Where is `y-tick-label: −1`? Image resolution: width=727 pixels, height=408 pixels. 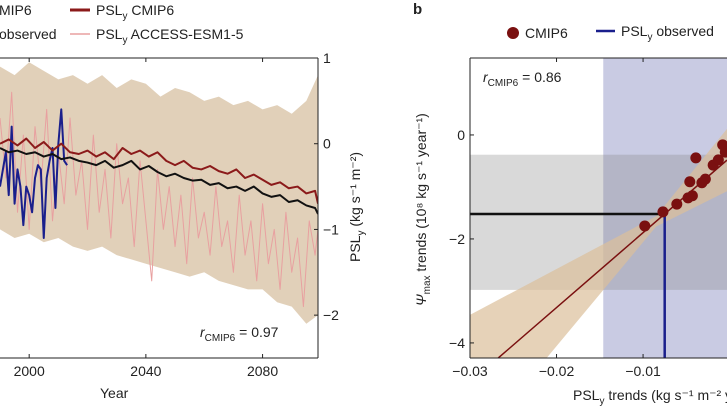
y-tick-label: −1 is located at coordinates (331, 229).